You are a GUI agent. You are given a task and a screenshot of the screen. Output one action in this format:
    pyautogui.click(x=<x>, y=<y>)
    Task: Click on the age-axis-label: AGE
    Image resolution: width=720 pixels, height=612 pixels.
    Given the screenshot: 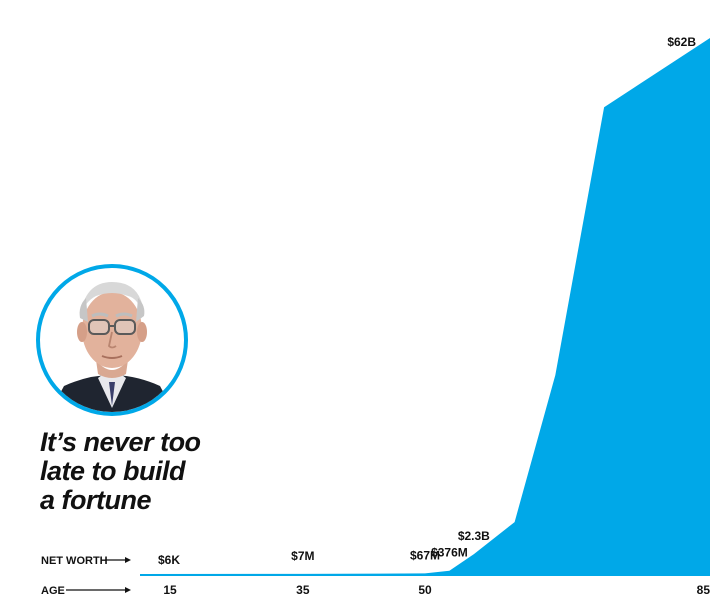 What is the action you would take?
    pyautogui.click(x=53, y=591)
    